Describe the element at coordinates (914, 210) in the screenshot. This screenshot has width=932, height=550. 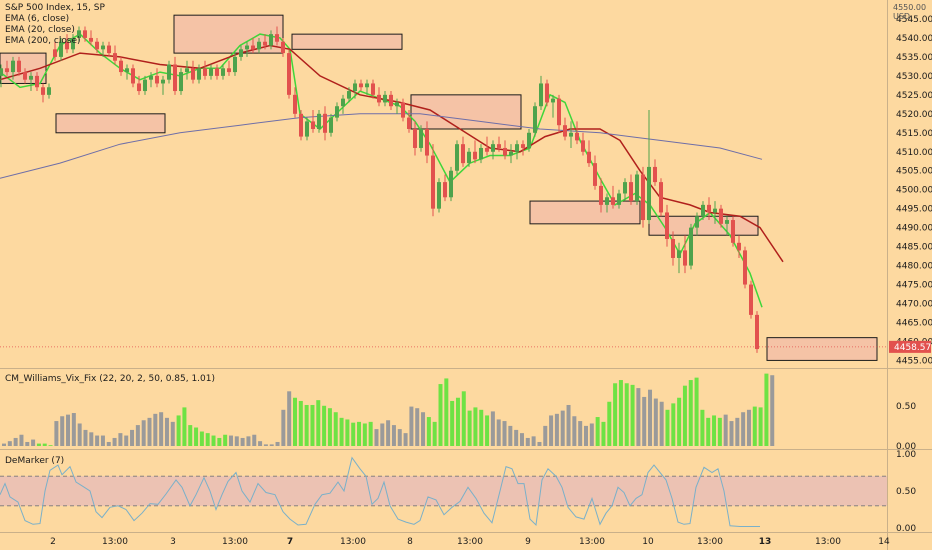
I see `price-tick-label: 4495.00` at that location.